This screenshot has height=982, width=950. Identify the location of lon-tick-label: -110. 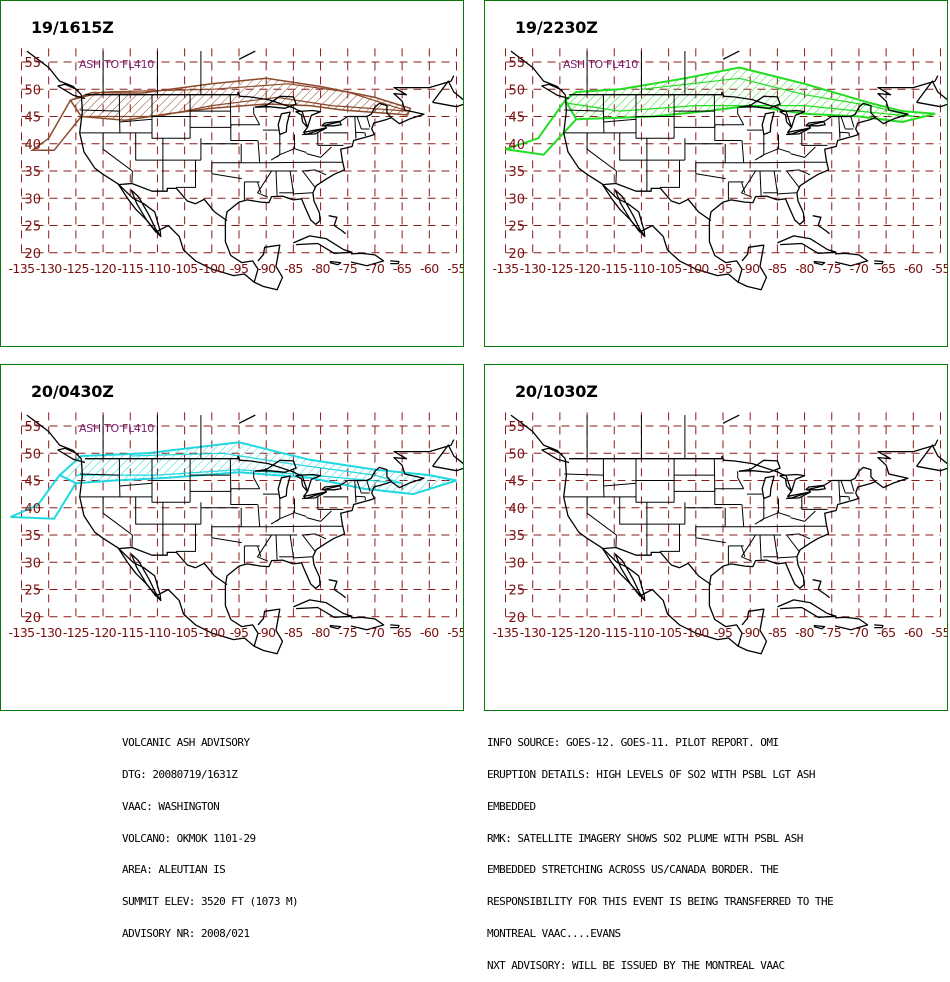
(157, 632).